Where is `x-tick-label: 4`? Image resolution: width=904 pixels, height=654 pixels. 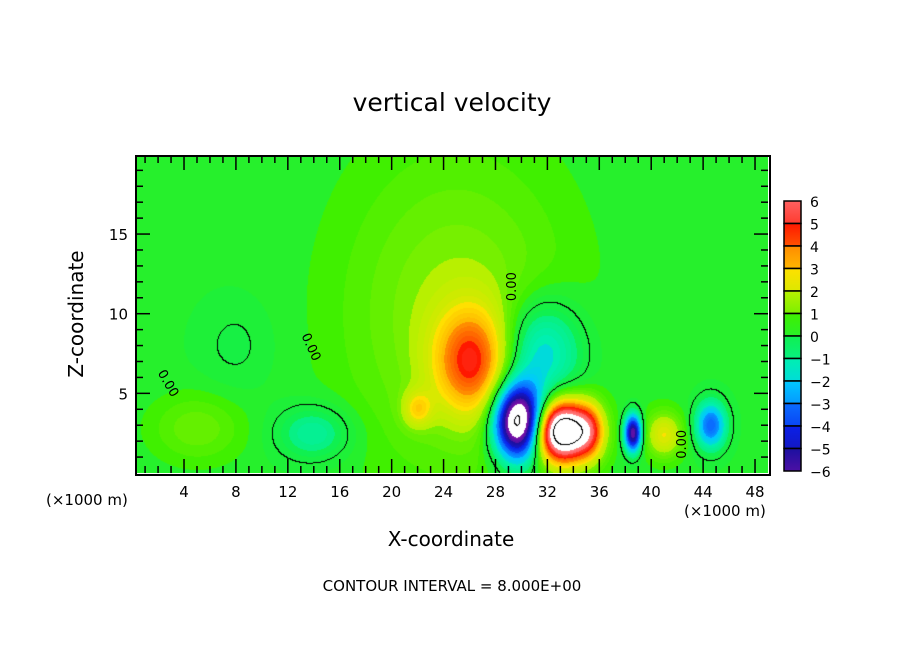
x-tick-label: 4 is located at coordinates (184, 492).